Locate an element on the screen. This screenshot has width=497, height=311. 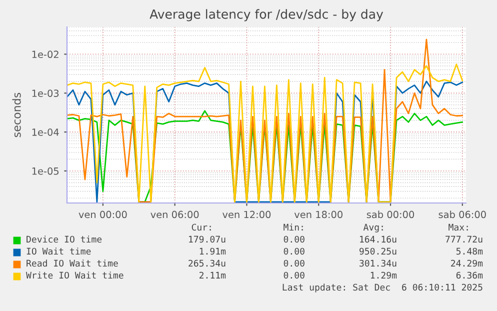
legend-label: Write IO Wait time is located at coordinates (75, 275).